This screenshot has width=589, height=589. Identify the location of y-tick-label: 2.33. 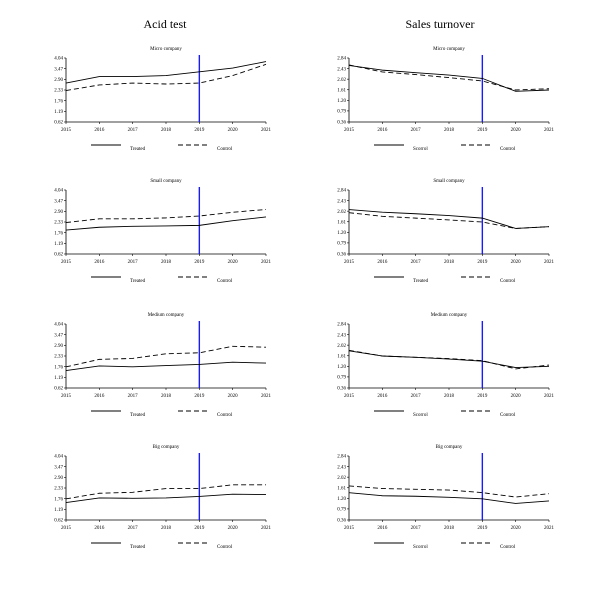
(58, 223).